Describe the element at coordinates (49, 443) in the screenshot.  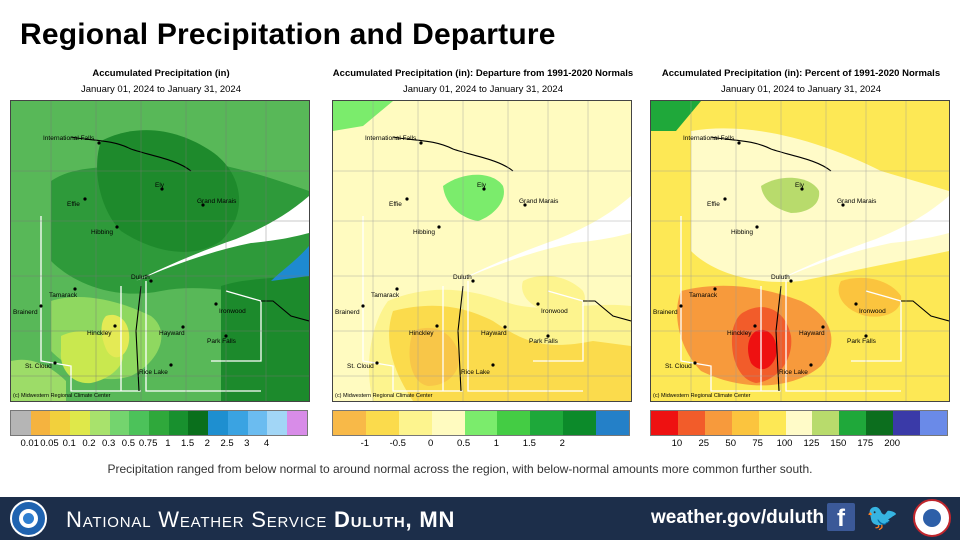
I see `legend-tick-label: 0.05` at that location.